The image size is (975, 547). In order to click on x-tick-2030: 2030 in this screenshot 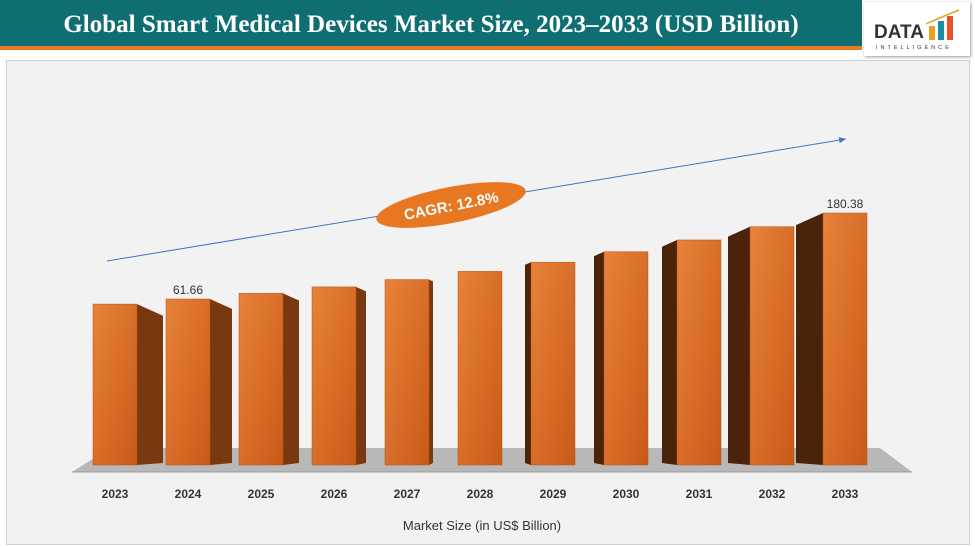, I will do `click(626, 494)`.